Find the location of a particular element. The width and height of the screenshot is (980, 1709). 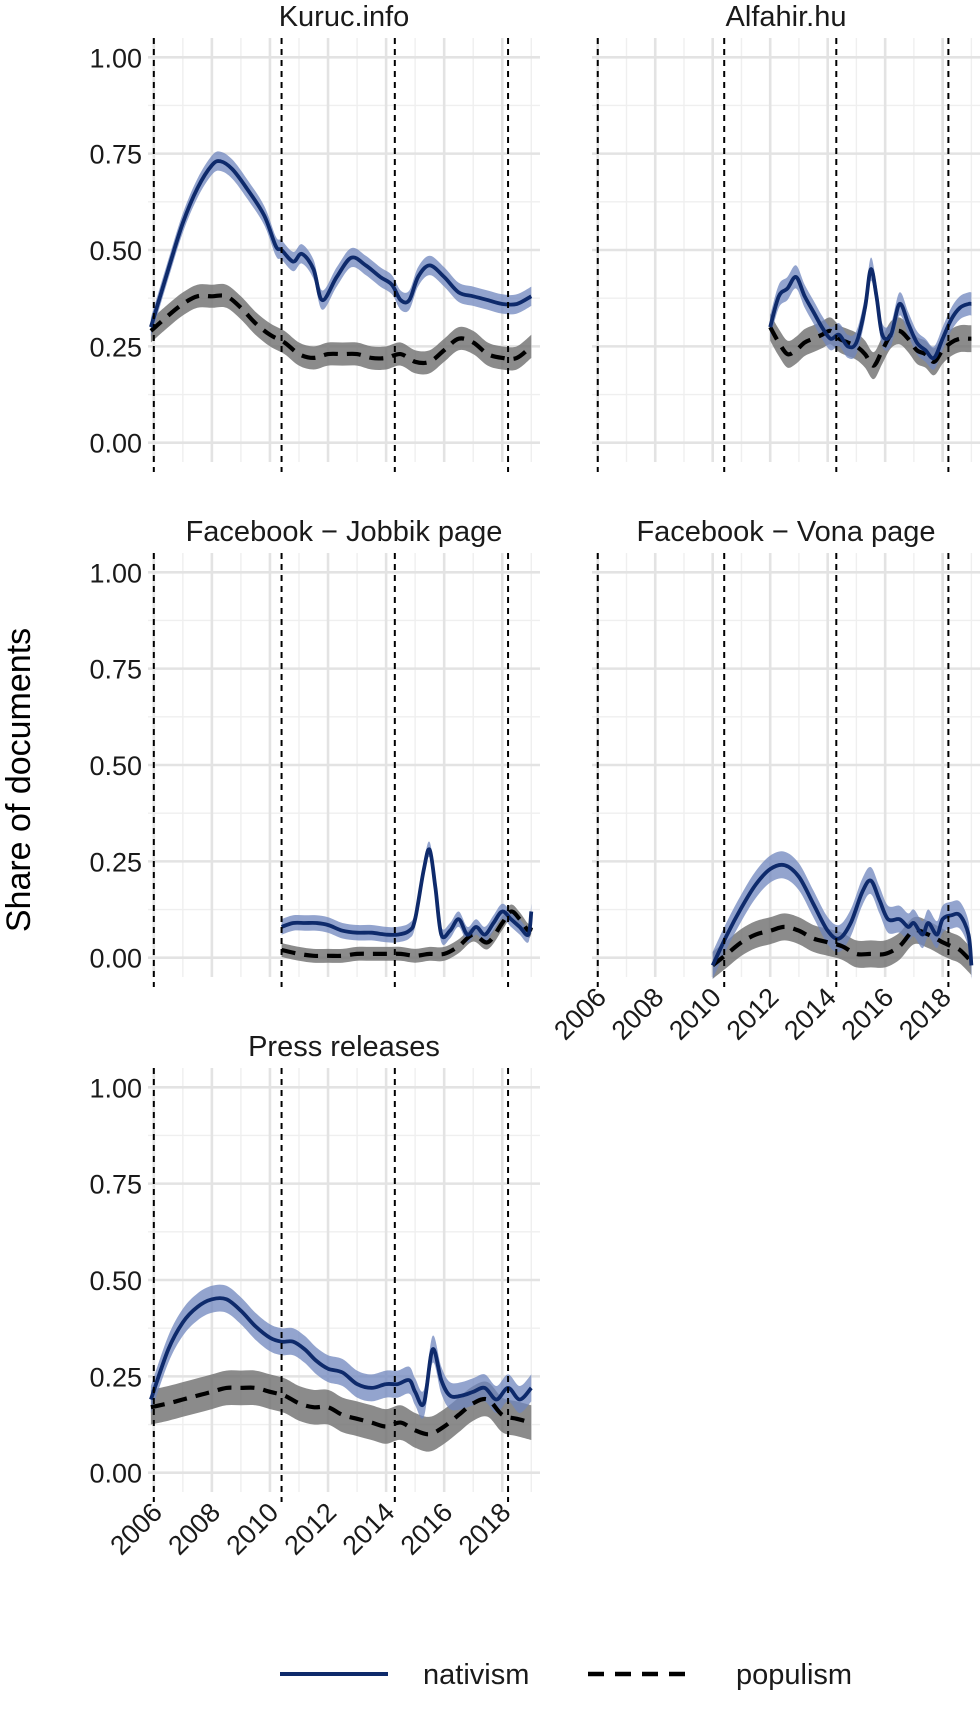

panel-title: Kuruc.info is located at coordinates (344, 17).